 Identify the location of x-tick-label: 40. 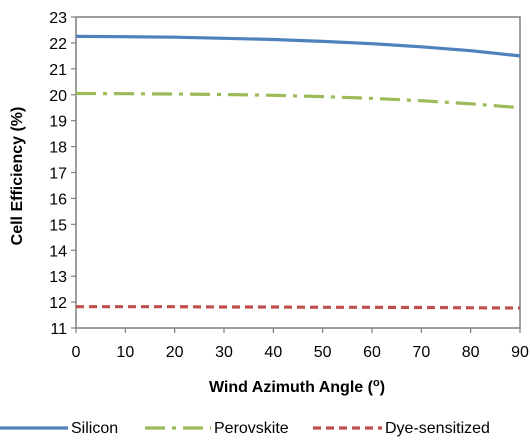
(273, 352).